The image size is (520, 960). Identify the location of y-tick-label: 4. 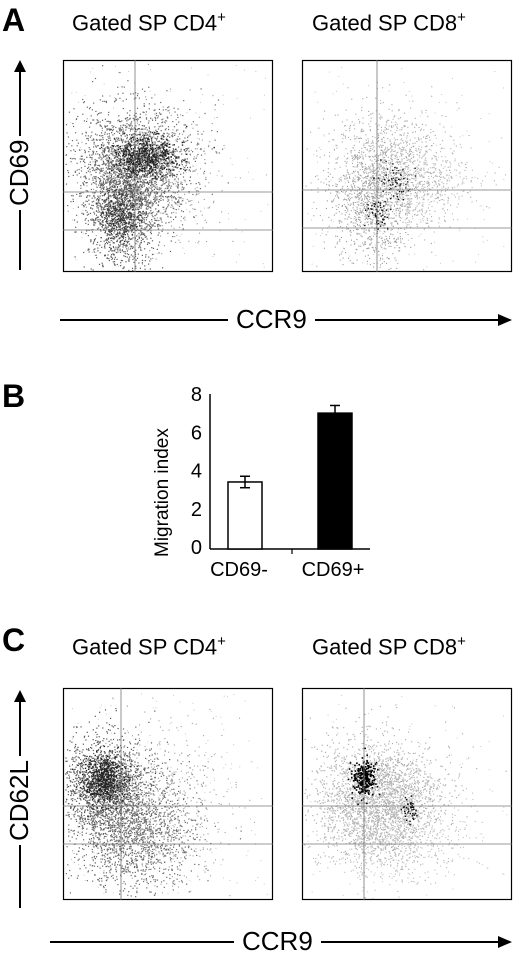
(196, 472).